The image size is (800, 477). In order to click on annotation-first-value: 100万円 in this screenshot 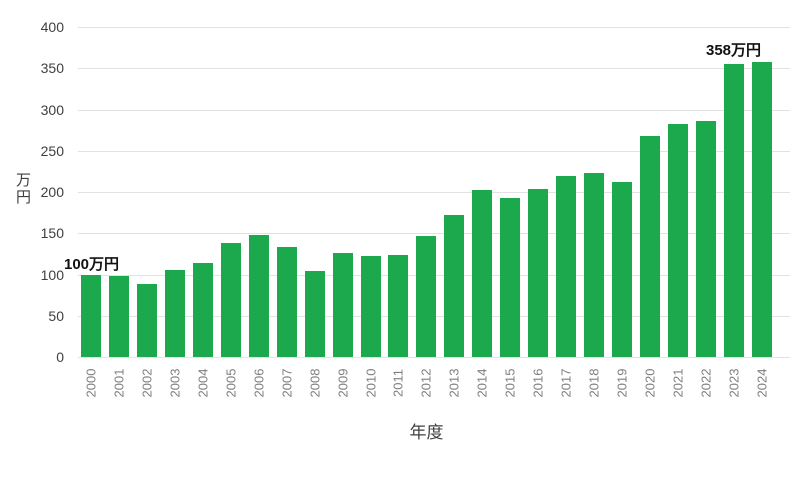, I will do `click(92, 264)`.